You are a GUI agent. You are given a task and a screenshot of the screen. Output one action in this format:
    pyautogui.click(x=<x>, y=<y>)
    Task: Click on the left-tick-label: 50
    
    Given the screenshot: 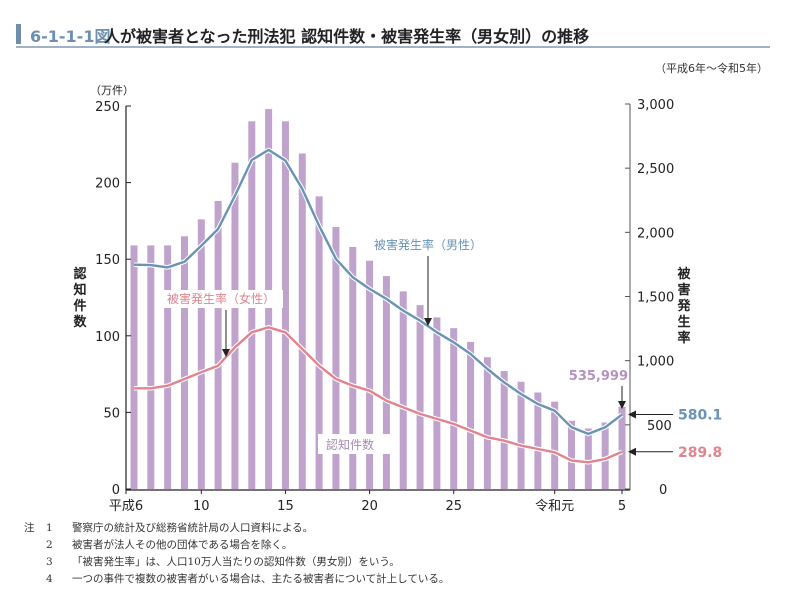 What is the action you would take?
    pyautogui.click(x=111, y=413)
    